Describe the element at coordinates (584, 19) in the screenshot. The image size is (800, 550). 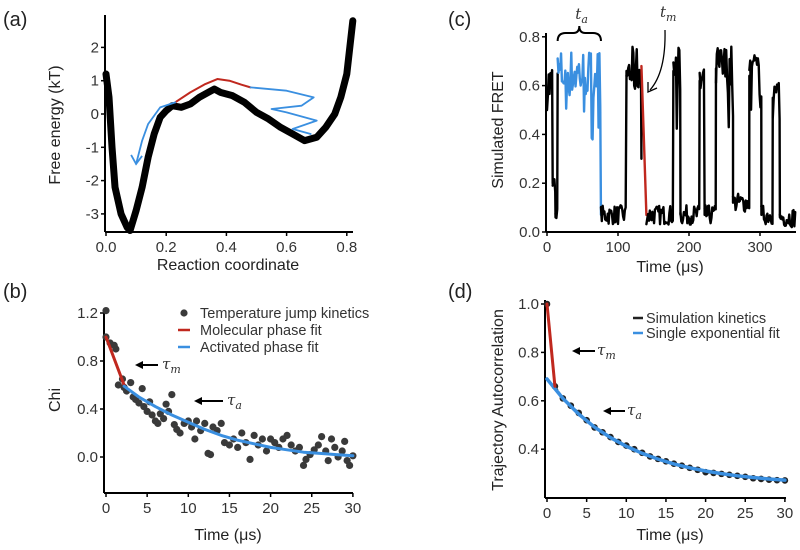
I see `t-a-label-subscript: a` at that location.